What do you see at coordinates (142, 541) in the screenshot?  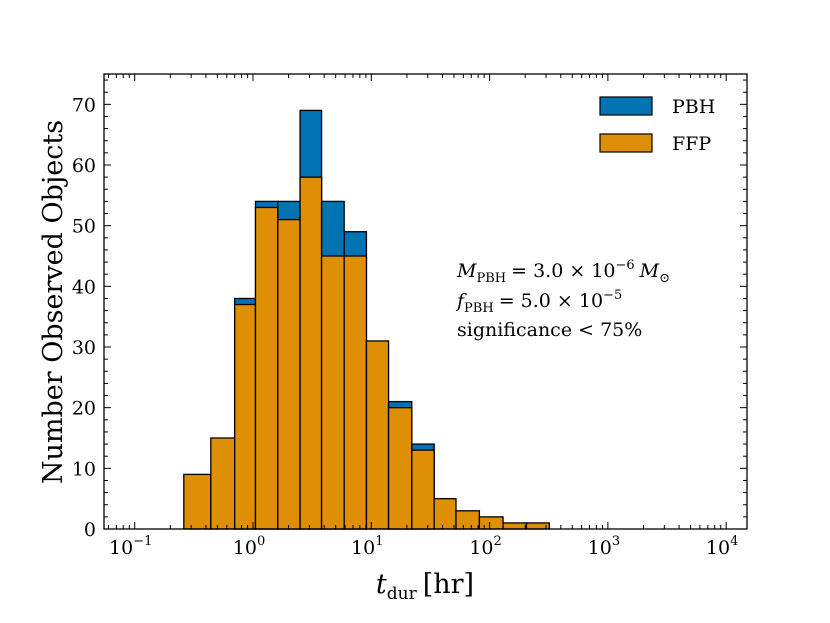 I see `xtick-label-exp-0: −1` at bounding box center [142, 541].